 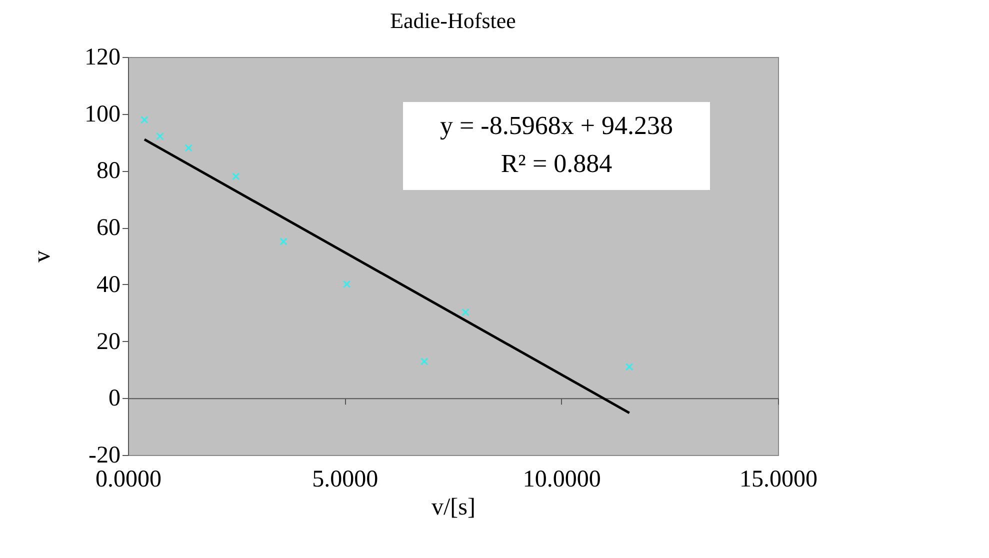 What do you see at coordinates (129, 479) in the screenshot?
I see `x-tick-label: 0.0000` at bounding box center [129, 479].